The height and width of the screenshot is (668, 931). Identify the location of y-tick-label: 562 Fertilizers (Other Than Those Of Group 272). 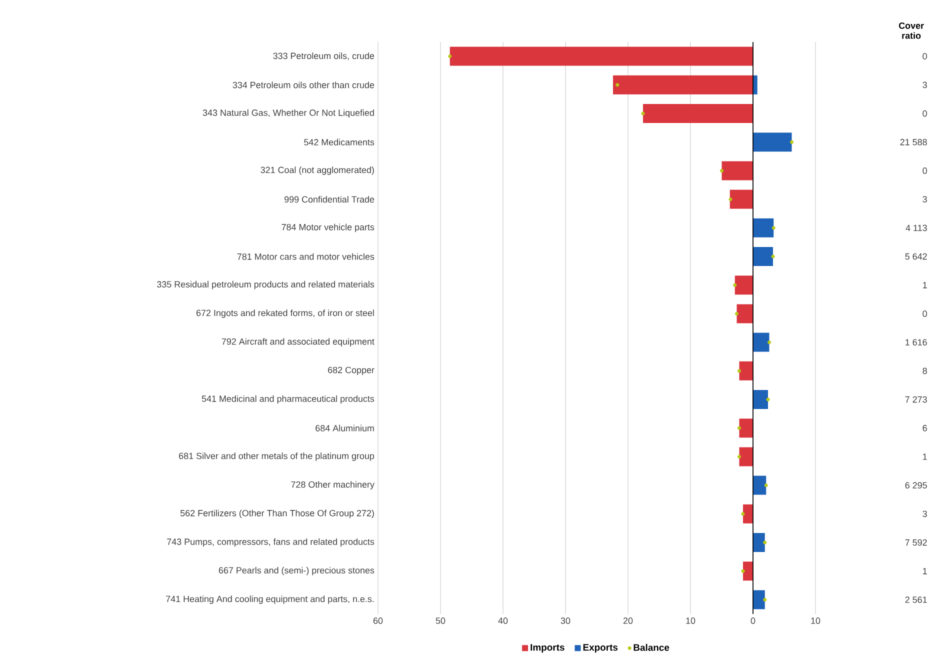
(277, 514).